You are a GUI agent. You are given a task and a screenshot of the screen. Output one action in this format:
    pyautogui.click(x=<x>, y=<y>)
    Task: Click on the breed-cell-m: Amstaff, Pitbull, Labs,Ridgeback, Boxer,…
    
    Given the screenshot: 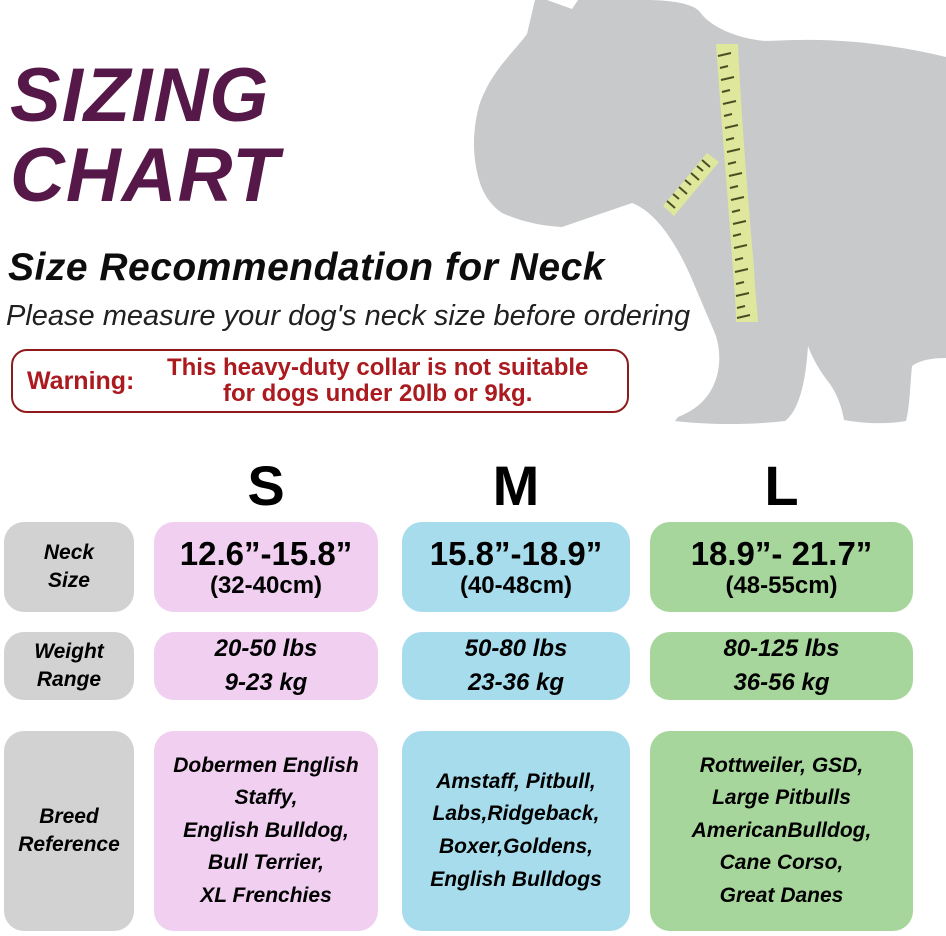 What is the action you would take?
    pyautogui.click(x=516, y=831)
    